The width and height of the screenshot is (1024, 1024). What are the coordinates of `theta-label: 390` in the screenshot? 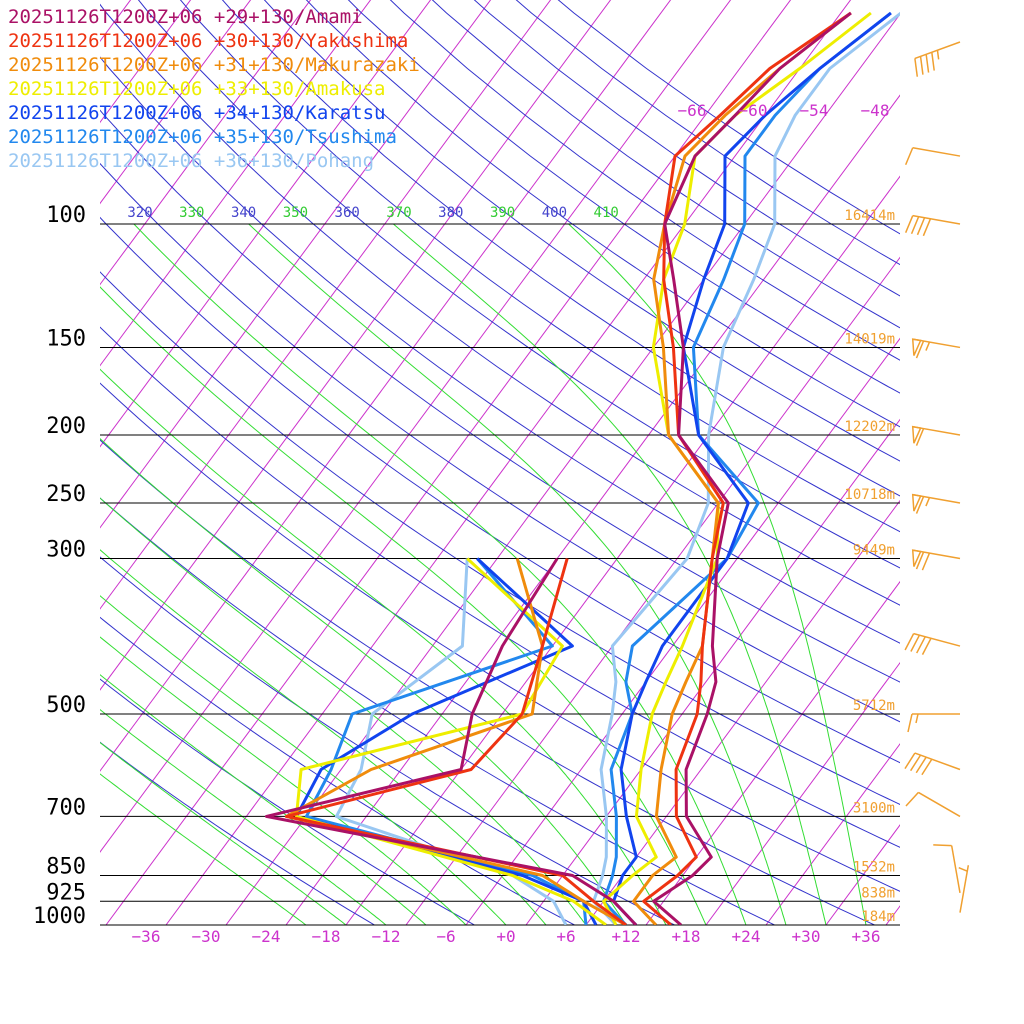 It's located at (502, 213).